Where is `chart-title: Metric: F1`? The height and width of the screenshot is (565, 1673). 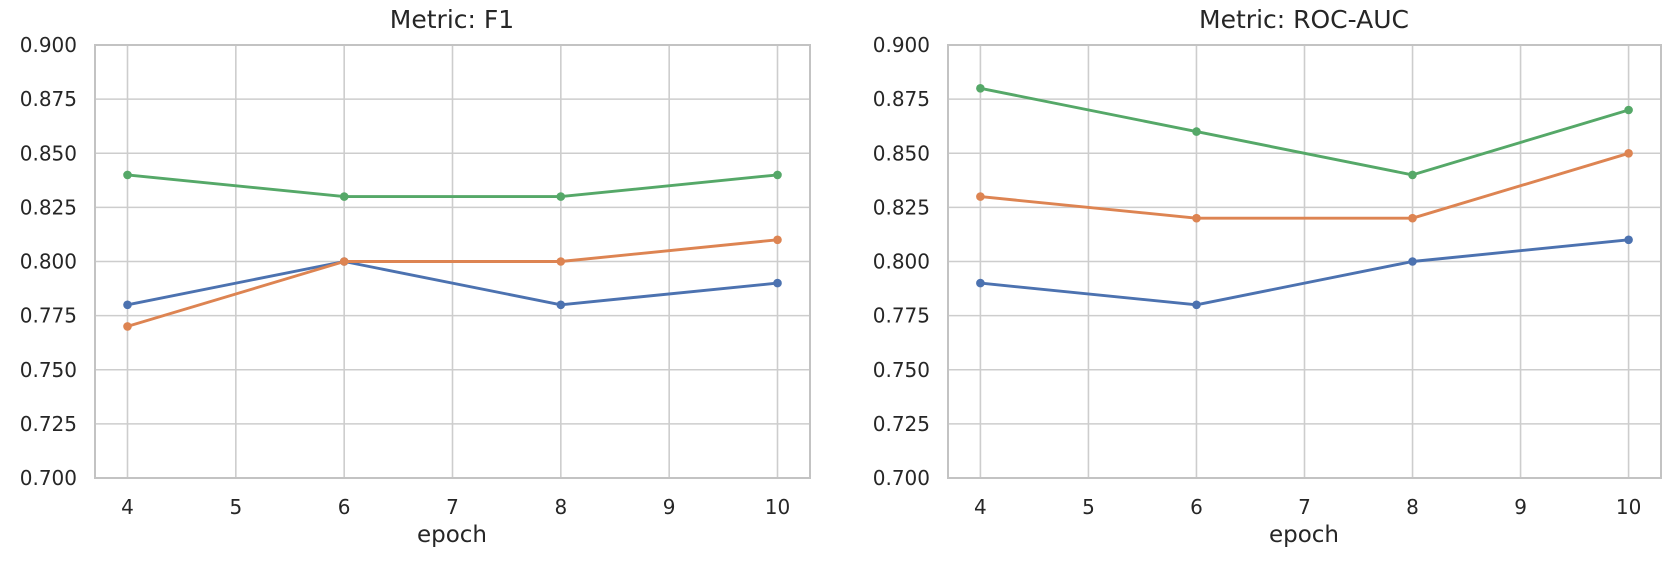
chart-title: Metric: F1 is located at coordinates (452, 19).